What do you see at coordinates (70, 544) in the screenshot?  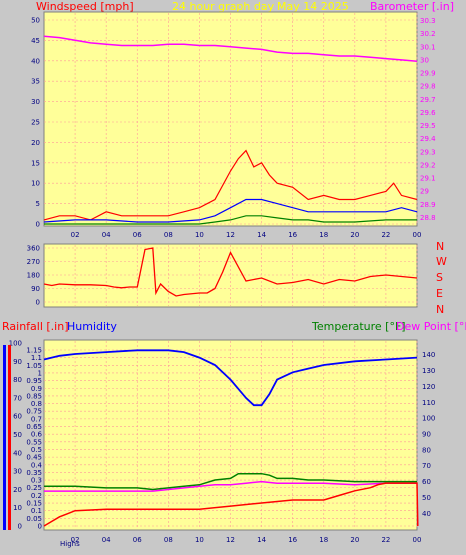 I see `highs-label: Highs` at bounding box center [70, 544].